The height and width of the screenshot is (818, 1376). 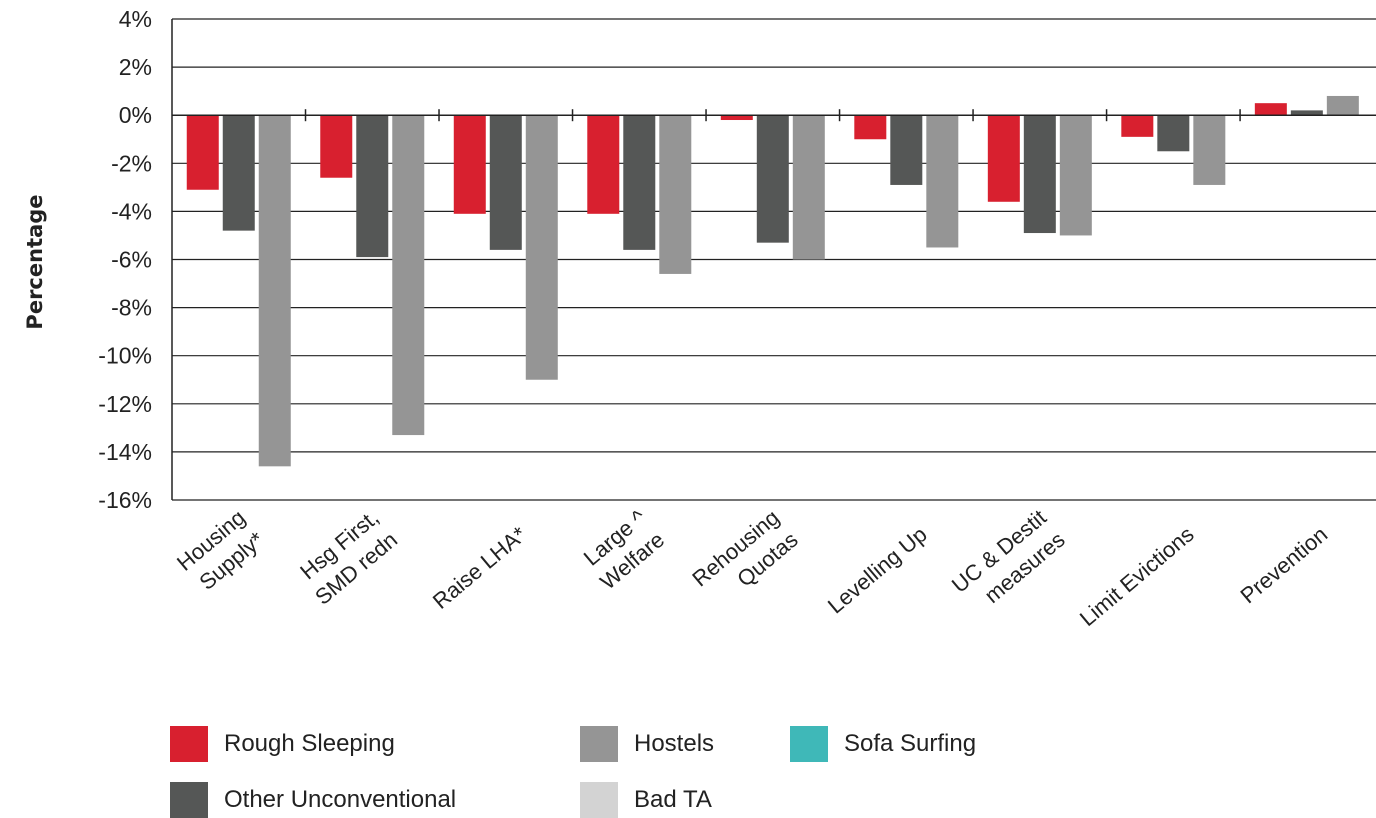 I want to click on y-tick-label: -10%, so click(x=125, y=356).